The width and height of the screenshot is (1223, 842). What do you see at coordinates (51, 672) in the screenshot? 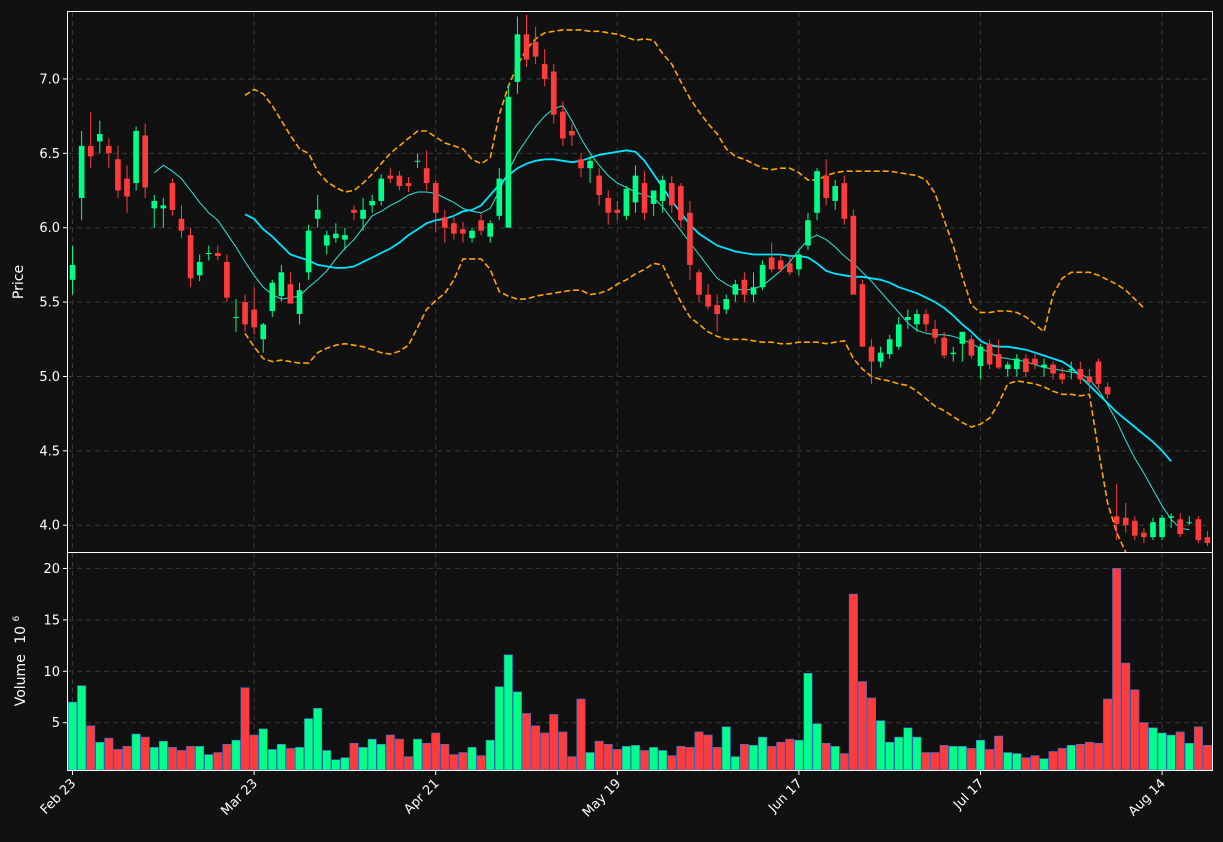
I see `volume-tick-label: 10` at bounding box center [51, 672].